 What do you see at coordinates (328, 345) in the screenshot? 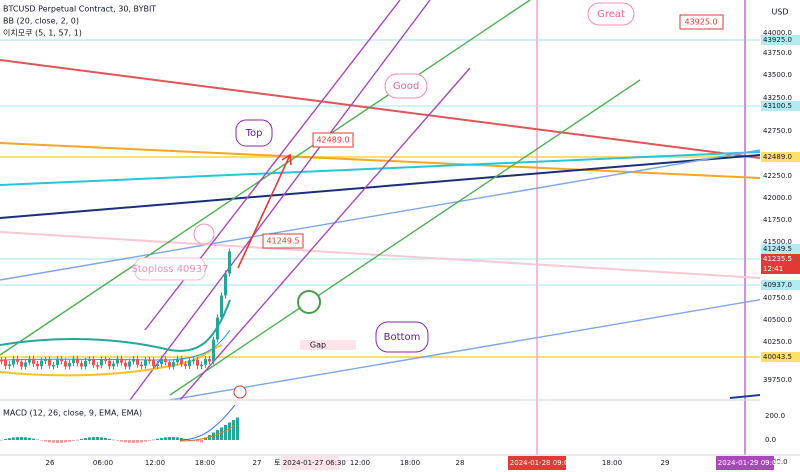
I see `gap-box` at bounding box center [328, 345].